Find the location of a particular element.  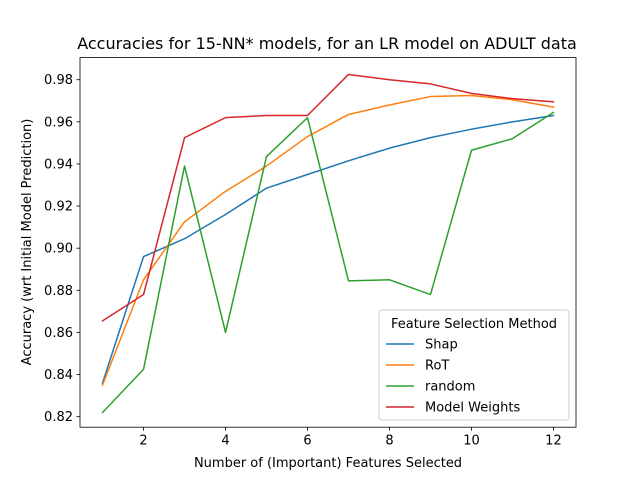

y-axis-ticks: 0.82 0.84 0.86 0.88 0.90 0.92 0.94 0.96 0.98 is located at coordinates (62, 249).